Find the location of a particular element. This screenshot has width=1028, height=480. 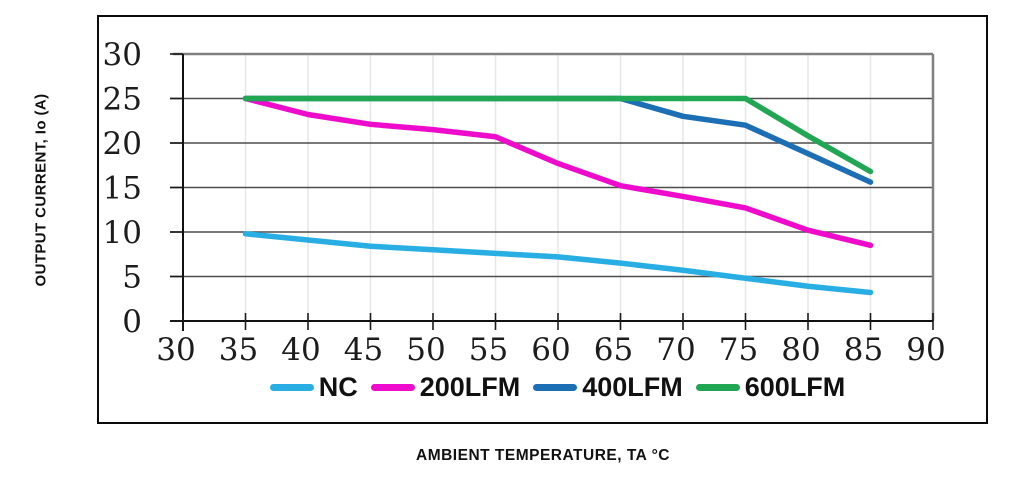

legend-label: NC is located at coordinates (338, 387).